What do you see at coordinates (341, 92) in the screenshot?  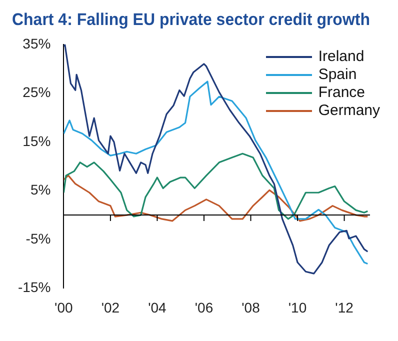 I see `legend-label: France` at bounding box center [341, 92].